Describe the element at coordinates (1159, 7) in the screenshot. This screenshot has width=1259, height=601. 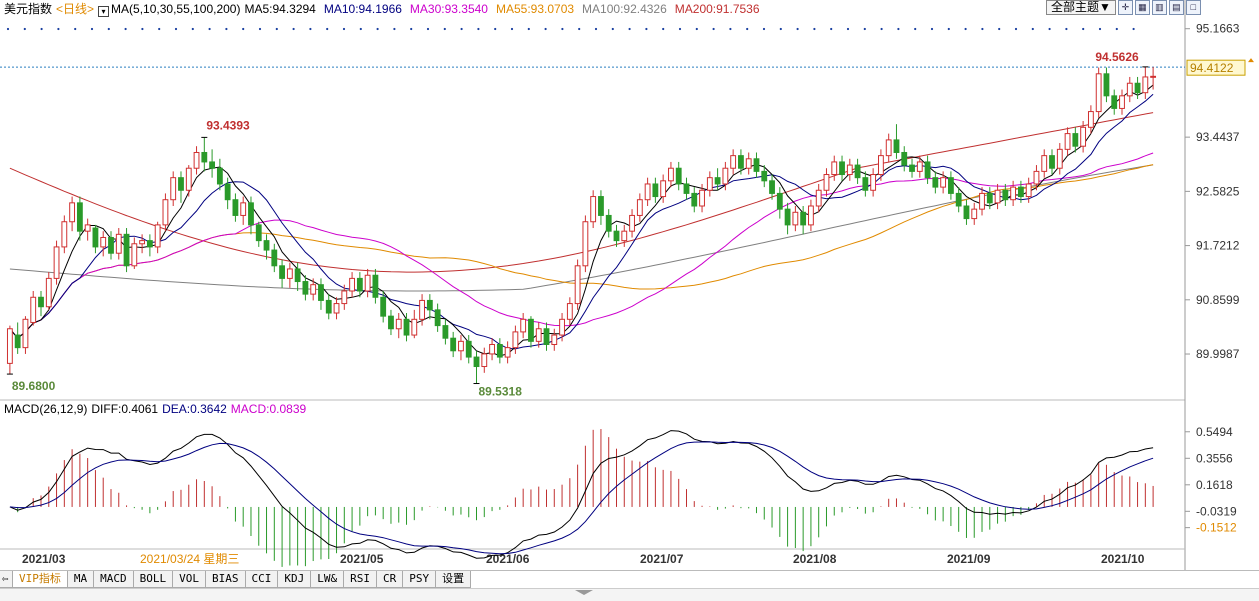
I see `layout-columns-icon: ▥` at that location.